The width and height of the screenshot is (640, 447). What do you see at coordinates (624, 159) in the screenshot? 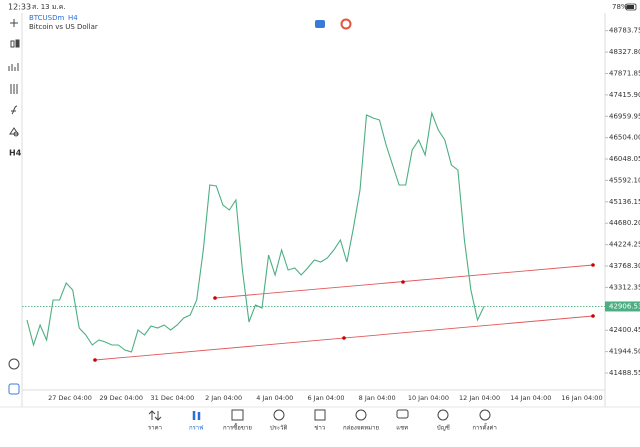
I see `y-tick-label: 46048.05` at bounding box center [624, 159].